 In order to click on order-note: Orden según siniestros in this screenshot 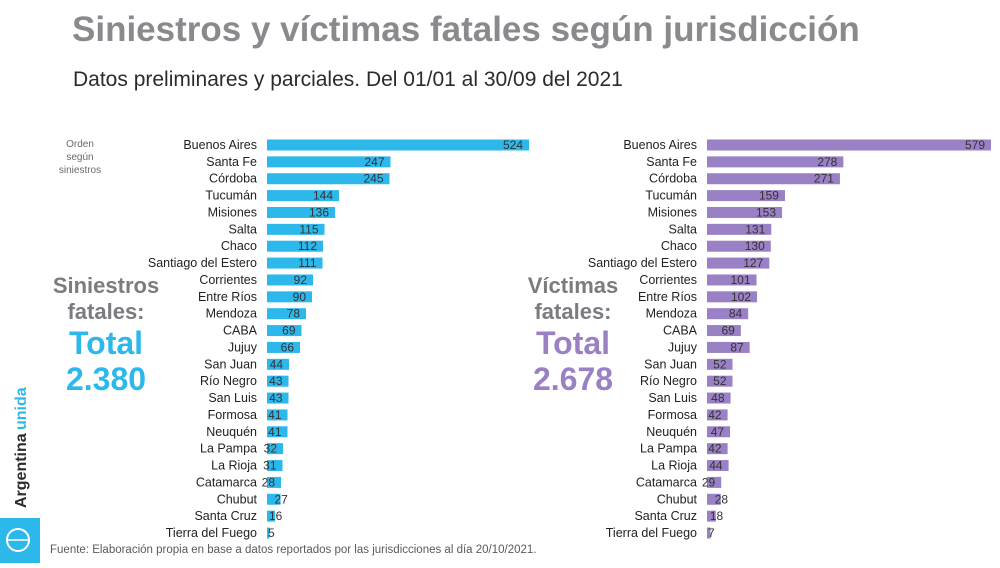, I will do `click(80, 157)`.